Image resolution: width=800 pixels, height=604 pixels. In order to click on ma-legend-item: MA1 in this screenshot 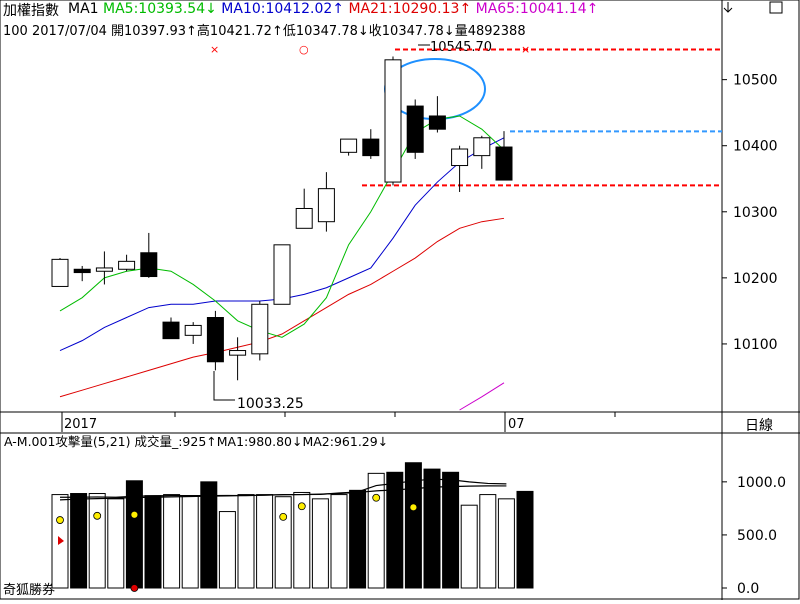, I will do `click(86, 9)`.